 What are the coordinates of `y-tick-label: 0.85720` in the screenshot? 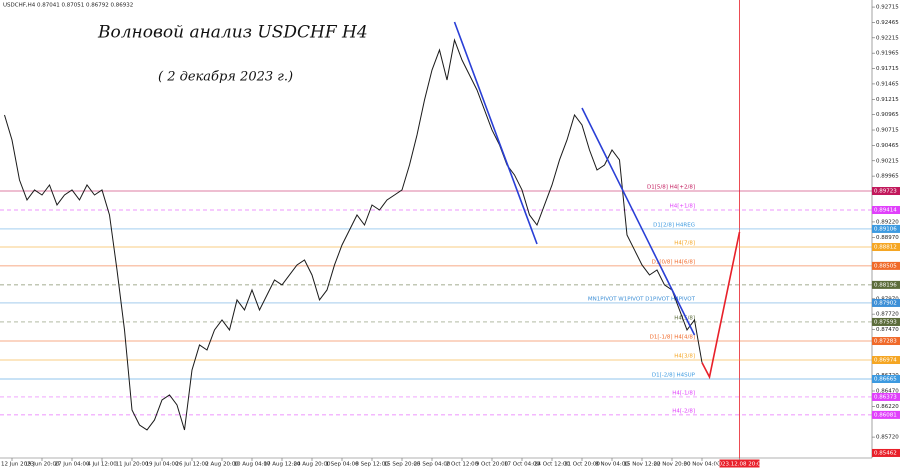 It's located at (887, 438).